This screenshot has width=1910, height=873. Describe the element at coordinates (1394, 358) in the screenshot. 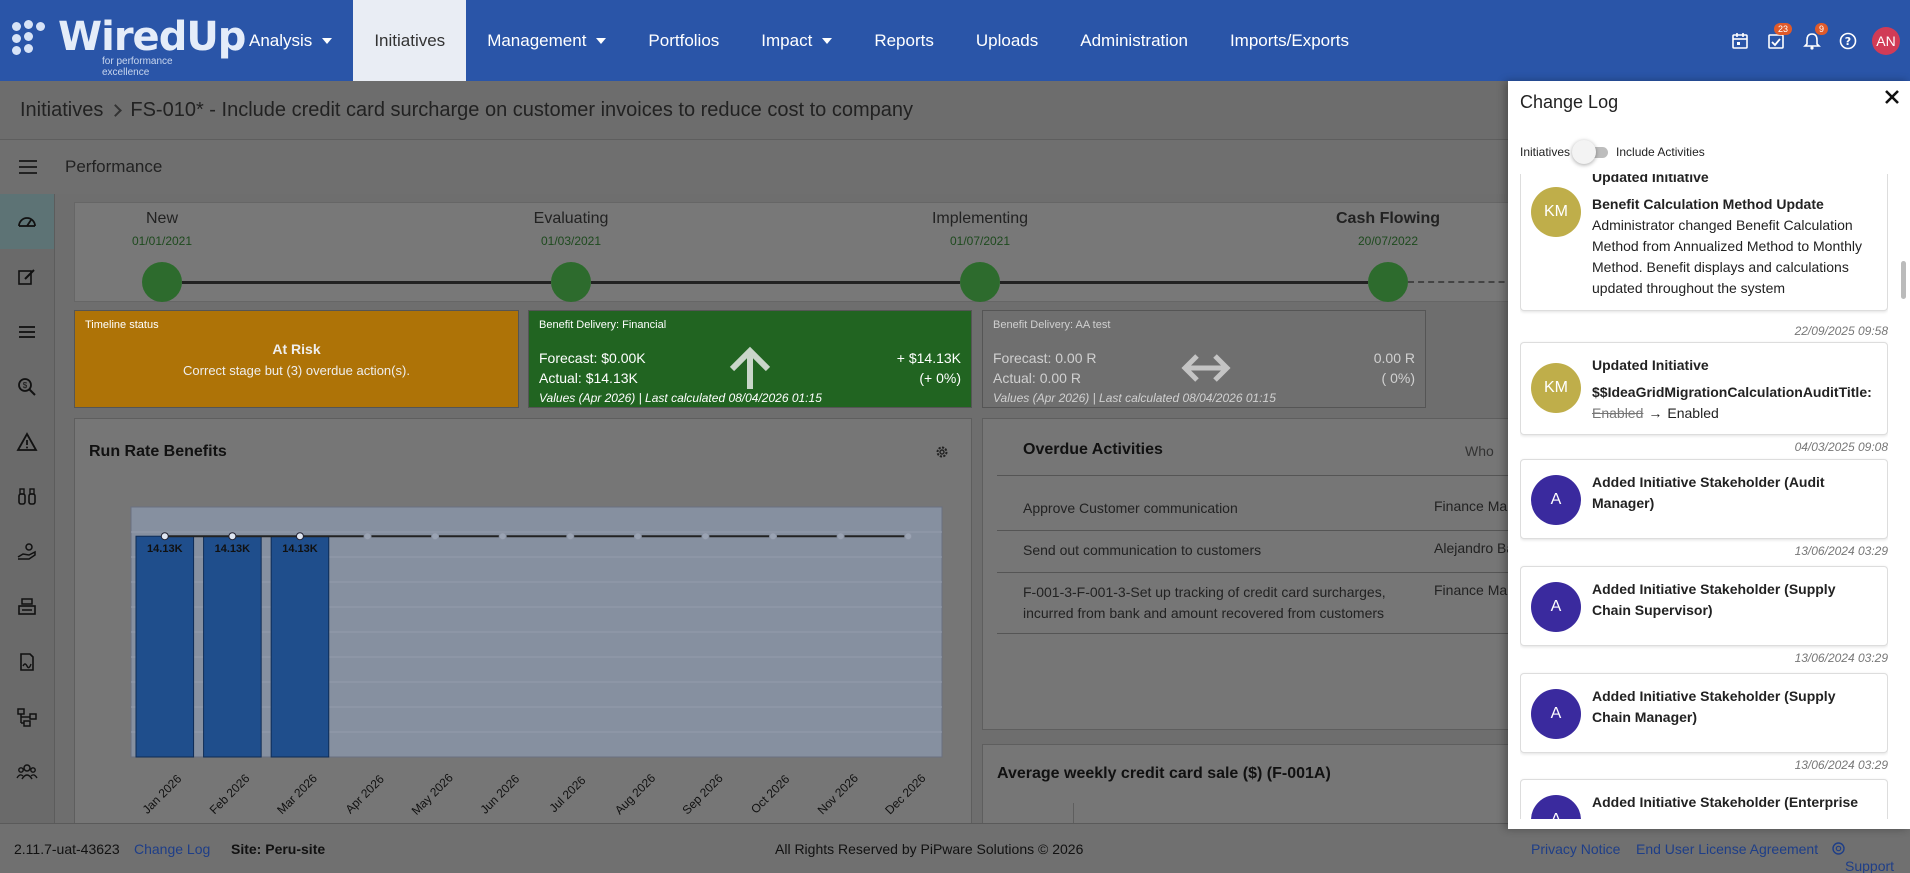

I see `delta-value: 0.00 R` at that location.